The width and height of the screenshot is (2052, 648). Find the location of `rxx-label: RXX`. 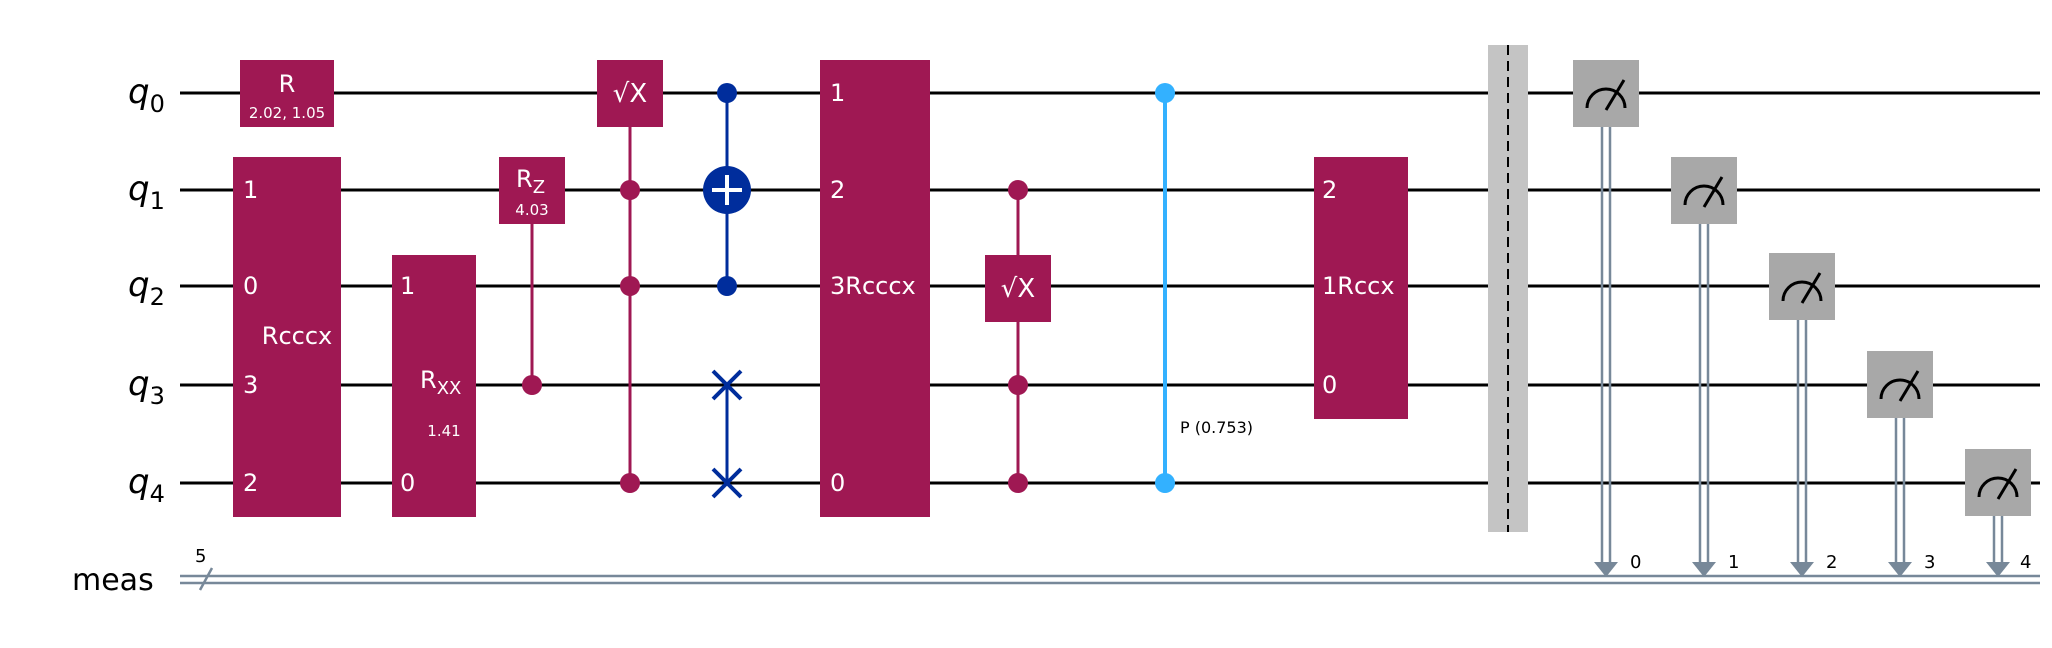

rxx-label: RXX is located at coordinates (440, 382).